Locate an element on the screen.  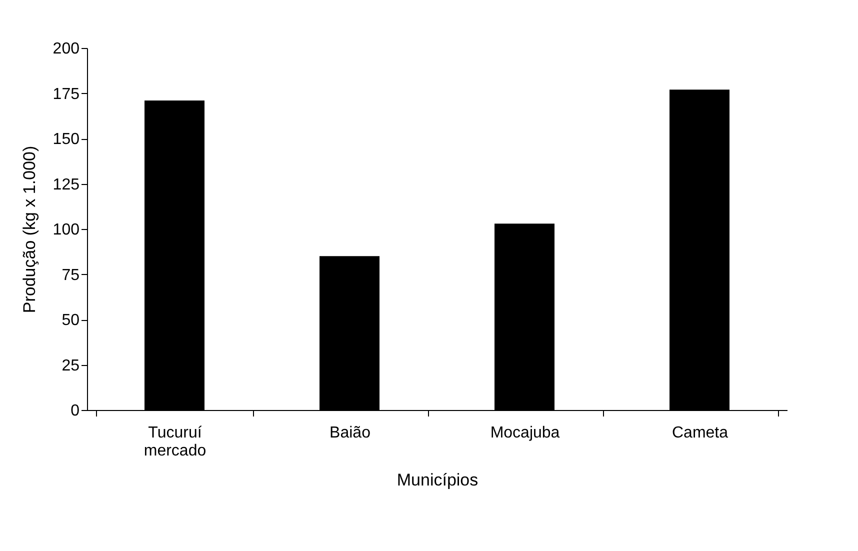
x-tick-label: Mocajuba is located at coordinates (525, 433).